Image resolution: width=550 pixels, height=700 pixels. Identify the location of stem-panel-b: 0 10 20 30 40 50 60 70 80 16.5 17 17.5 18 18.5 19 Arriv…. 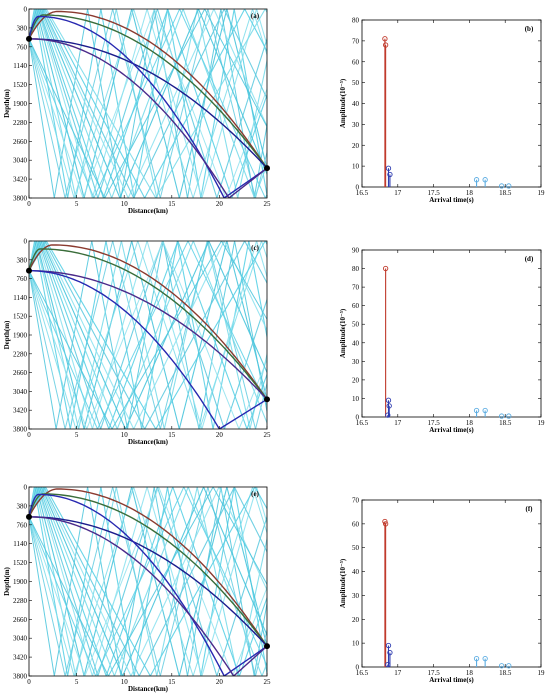
(442, 111).